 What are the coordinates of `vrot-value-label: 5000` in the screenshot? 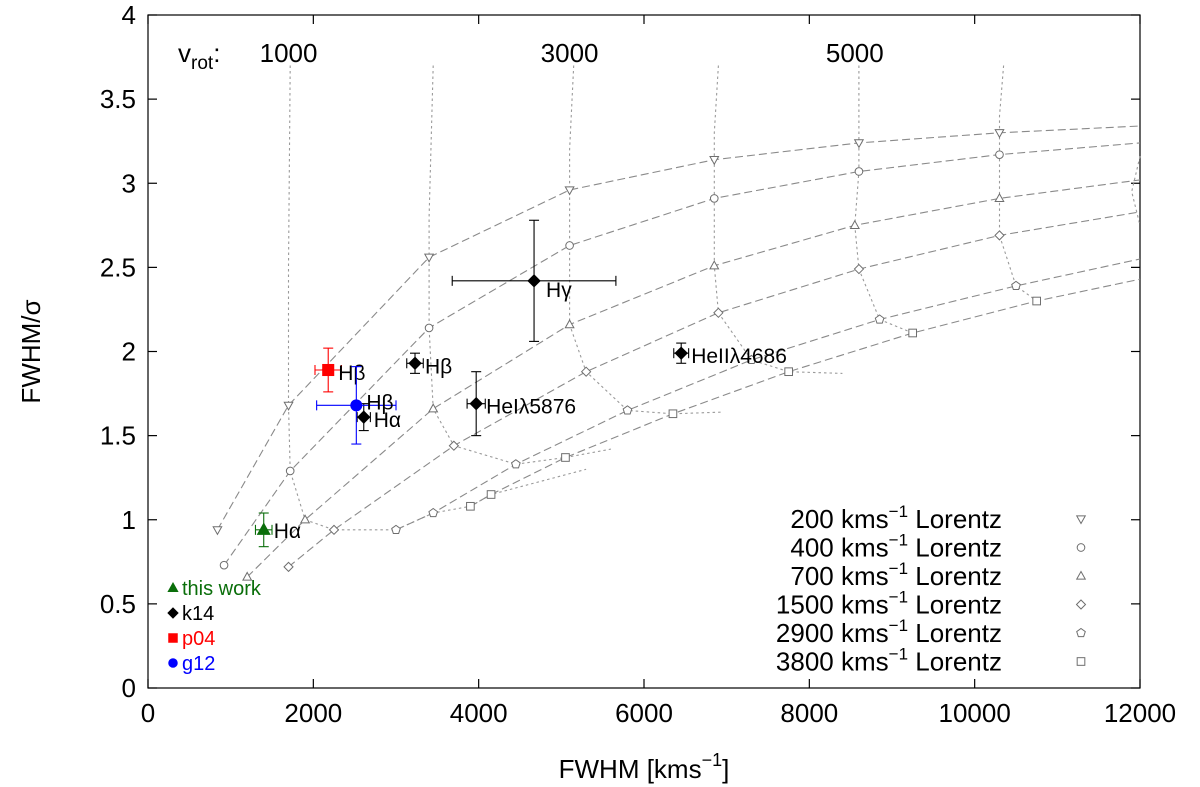 It's located at (855, 53).